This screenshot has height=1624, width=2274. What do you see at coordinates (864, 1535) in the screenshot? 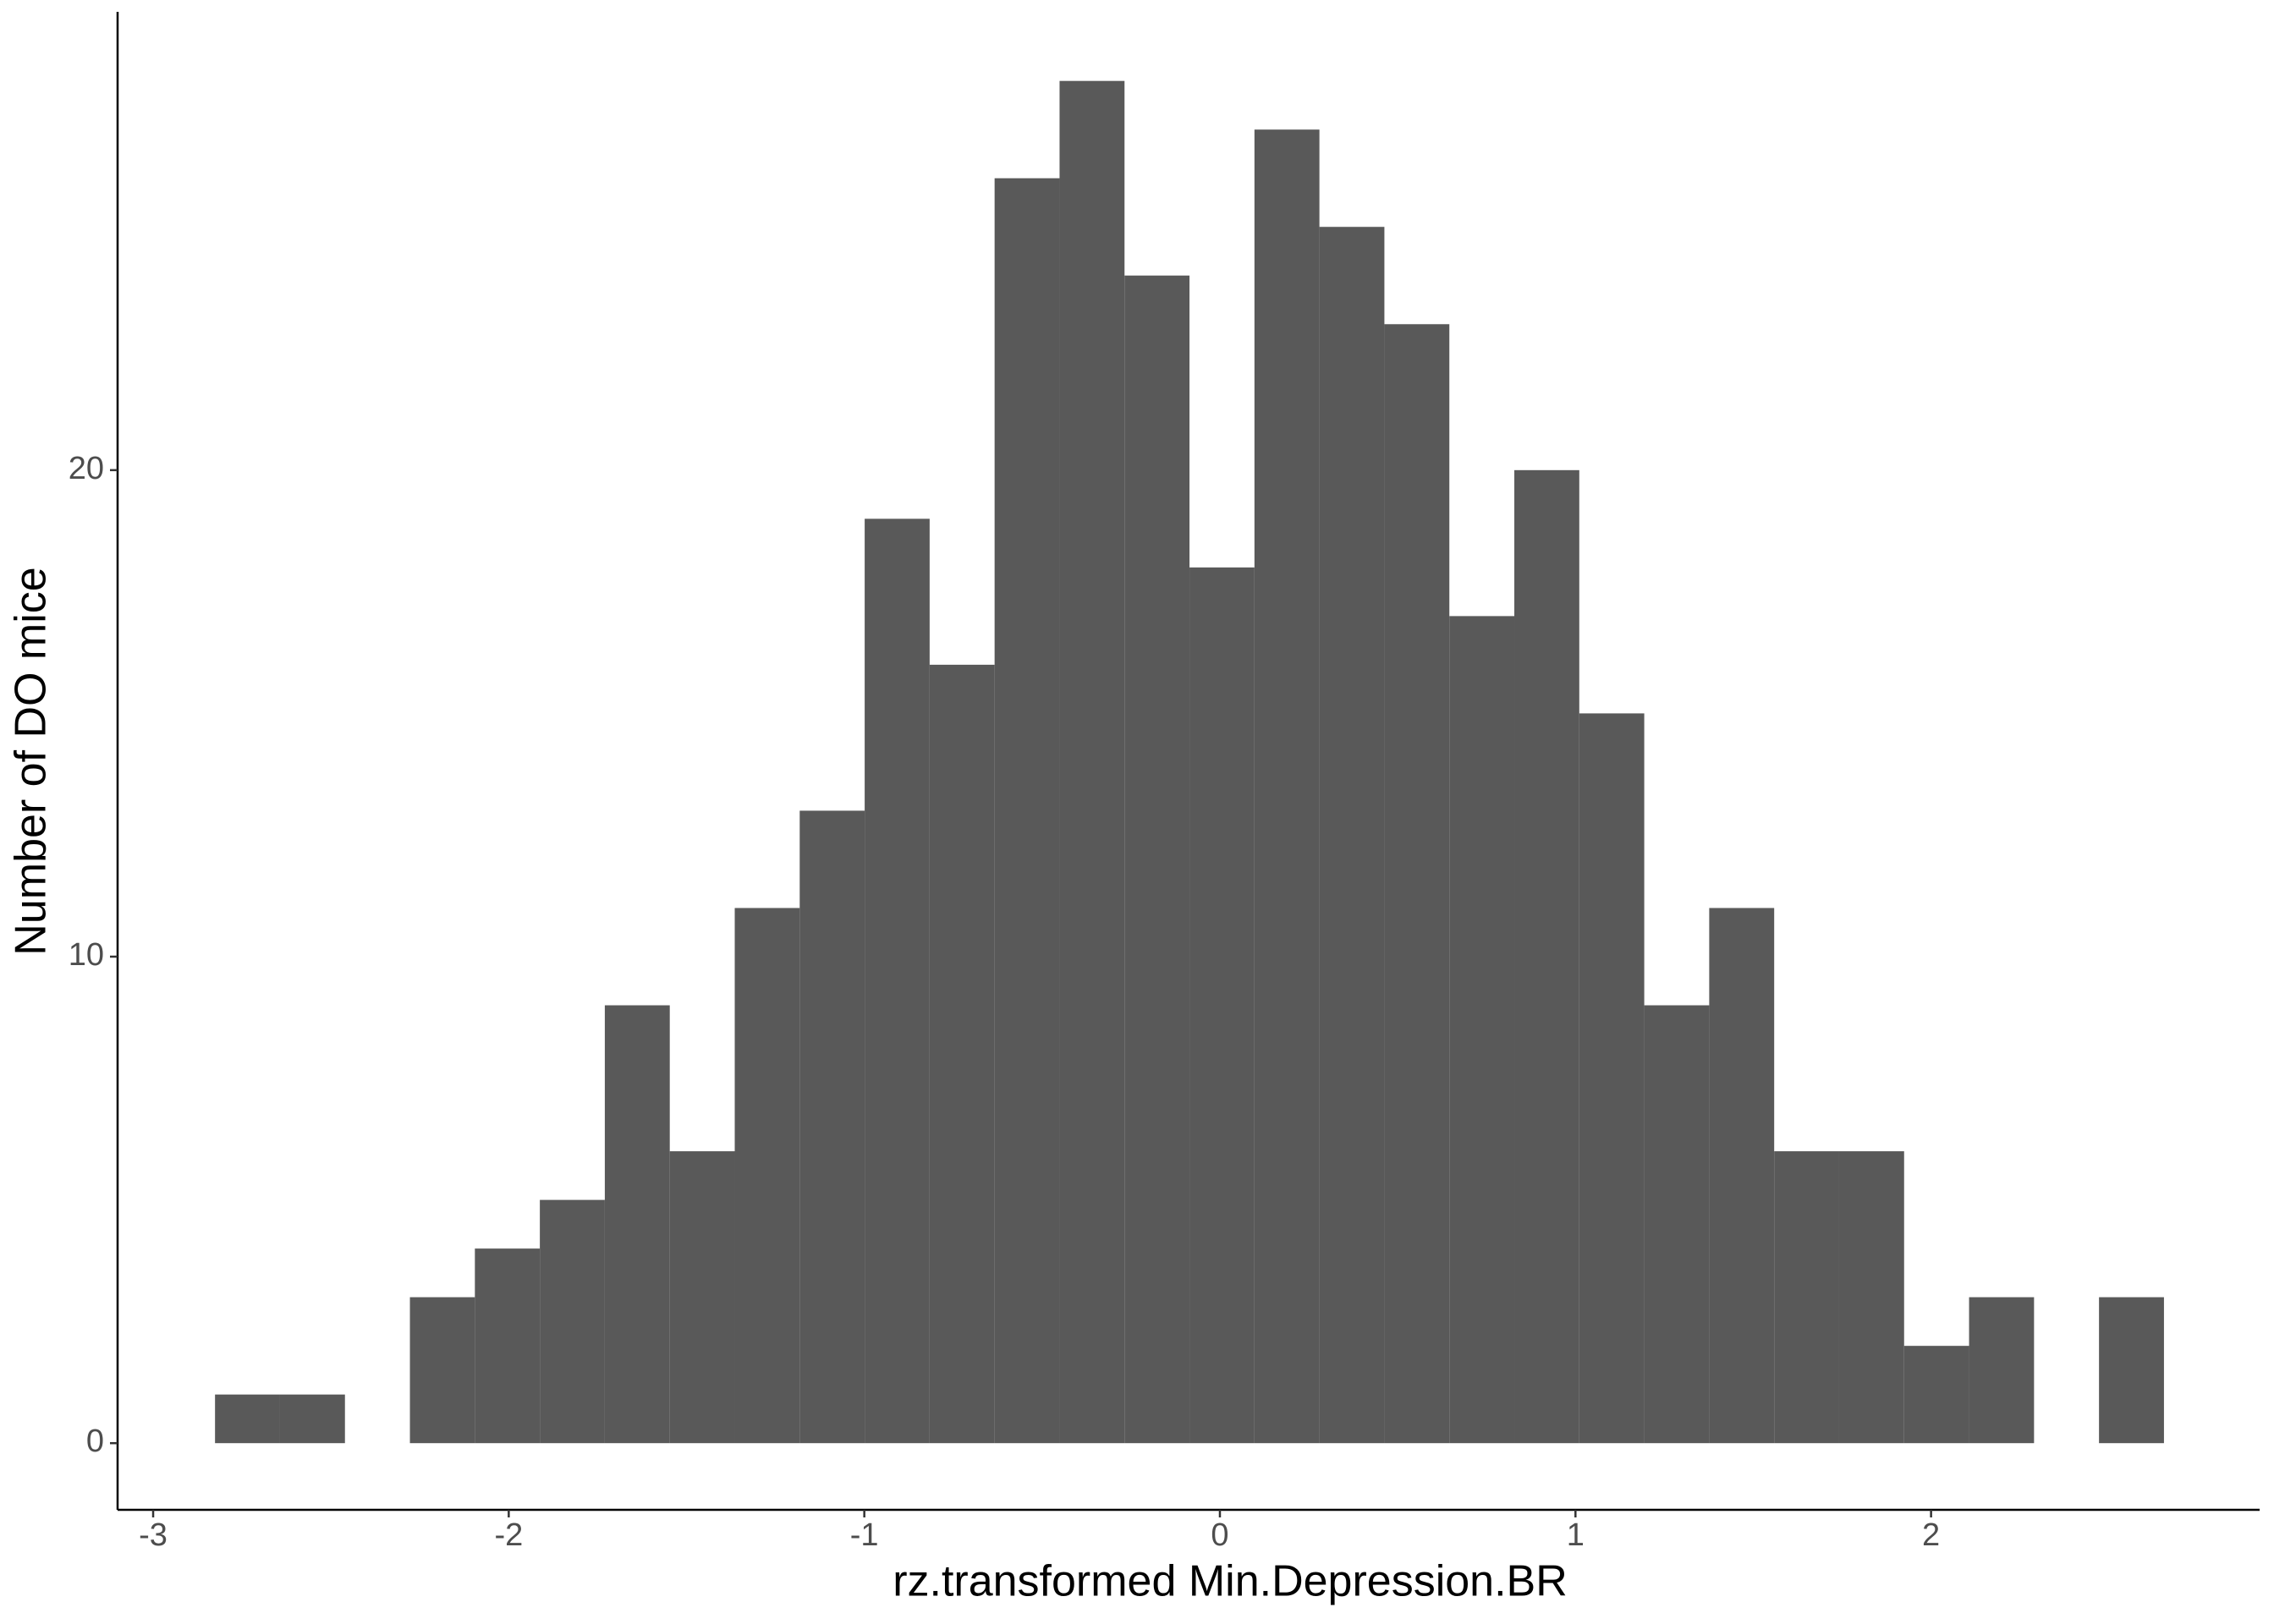
I see `x-tick-label: -1` at bounding box center [864, 1535].